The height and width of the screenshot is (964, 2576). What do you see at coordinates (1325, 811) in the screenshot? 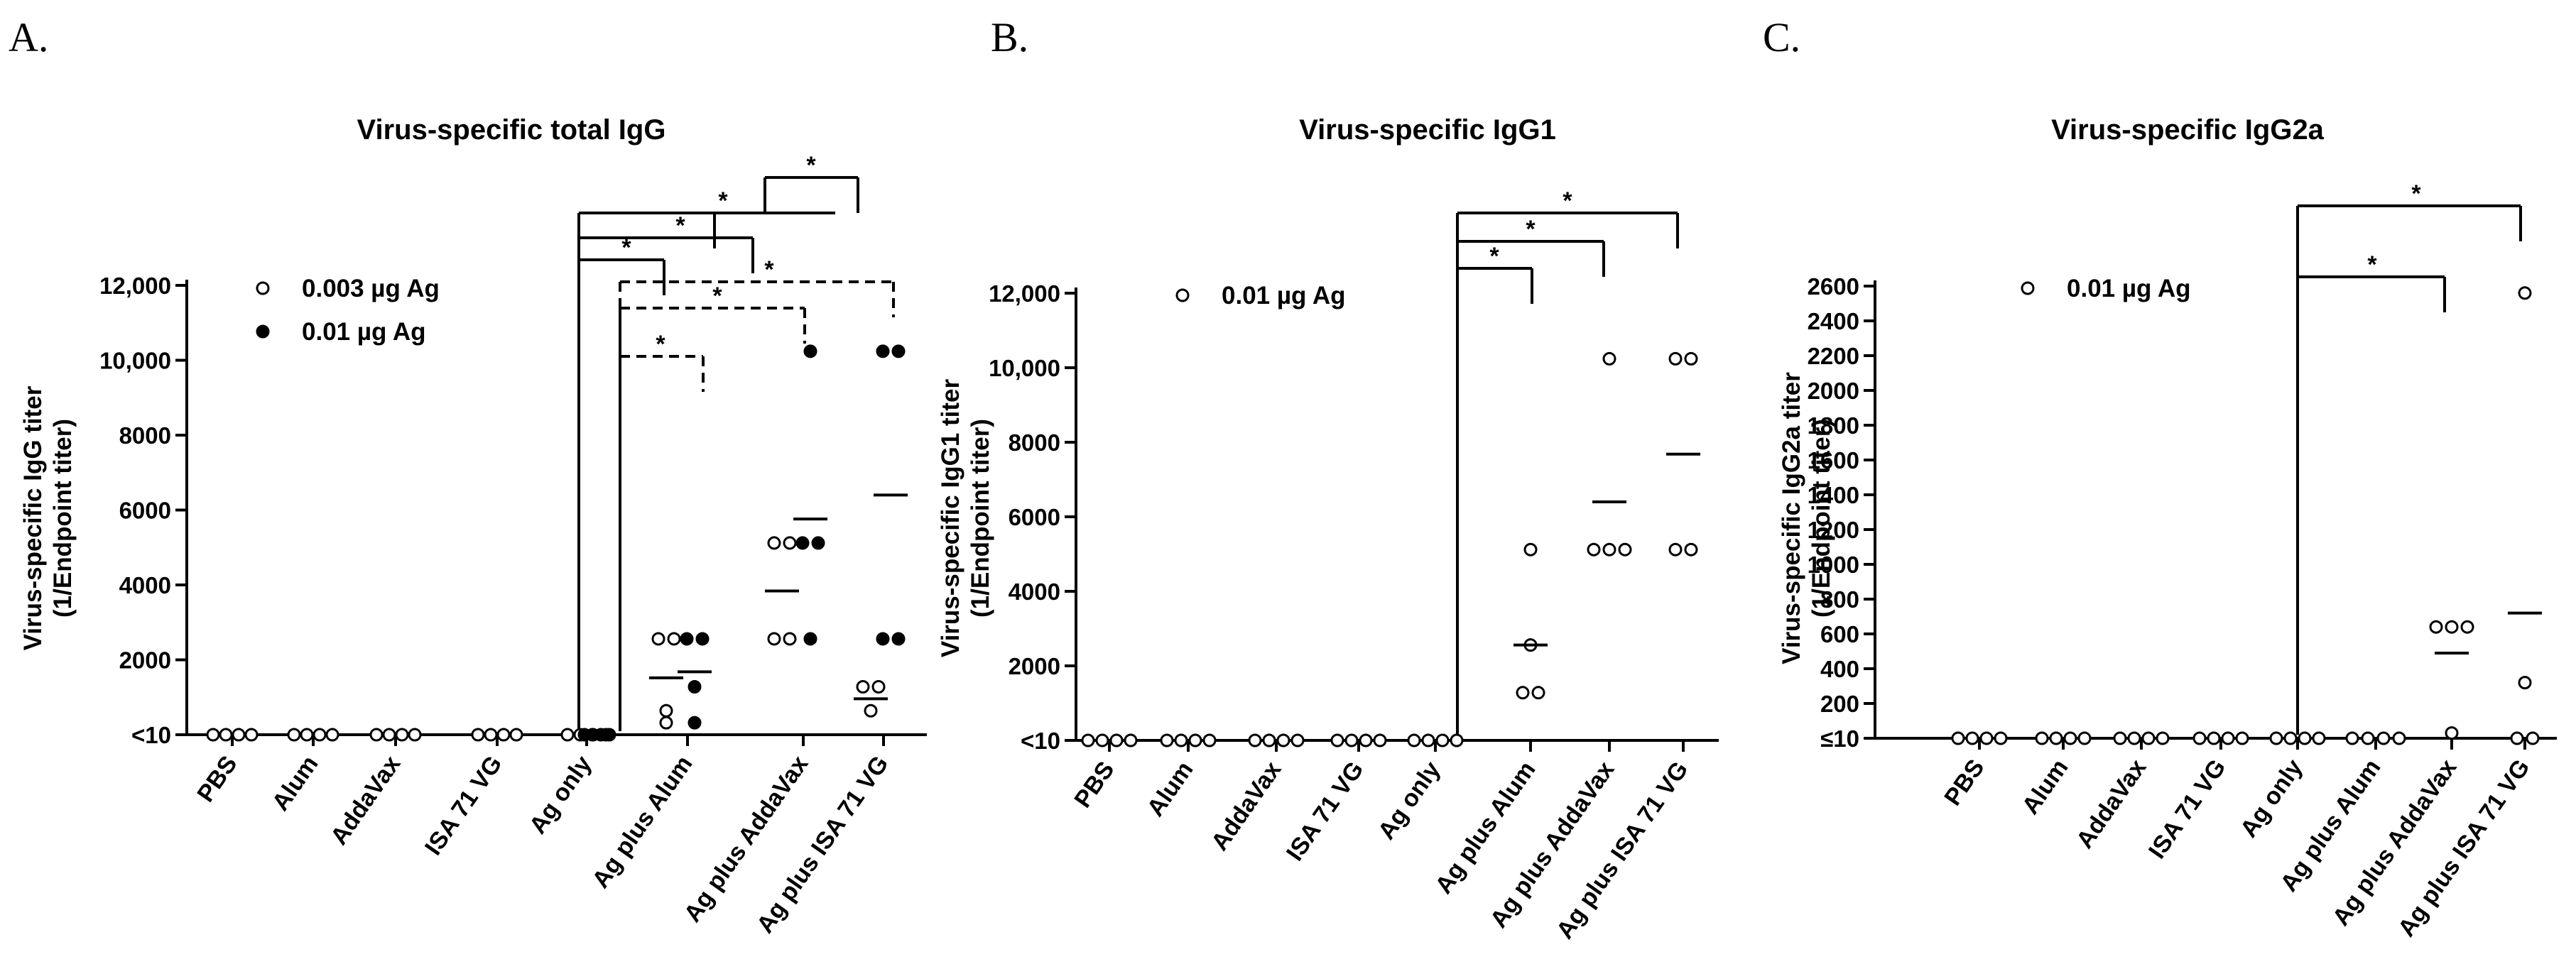
I see `x-tick-label: ISA 71 VG` at bounding box center [1325, 811].